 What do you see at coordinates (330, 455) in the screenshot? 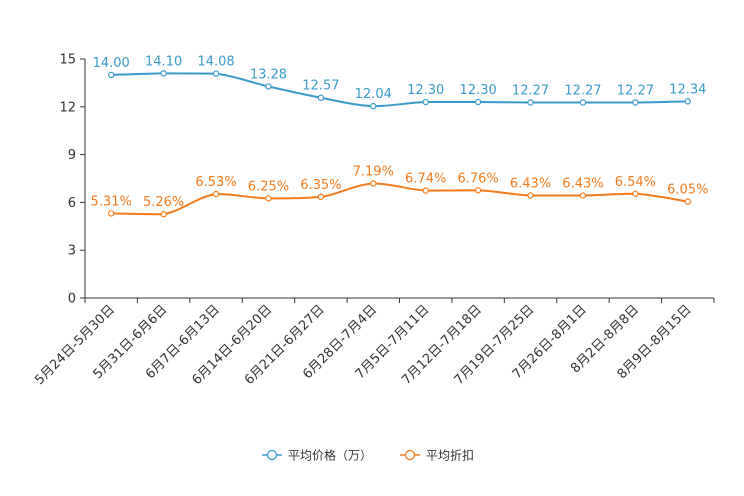
I see `legend-label: 平均价格（万）` at bounding box center [330, 455].